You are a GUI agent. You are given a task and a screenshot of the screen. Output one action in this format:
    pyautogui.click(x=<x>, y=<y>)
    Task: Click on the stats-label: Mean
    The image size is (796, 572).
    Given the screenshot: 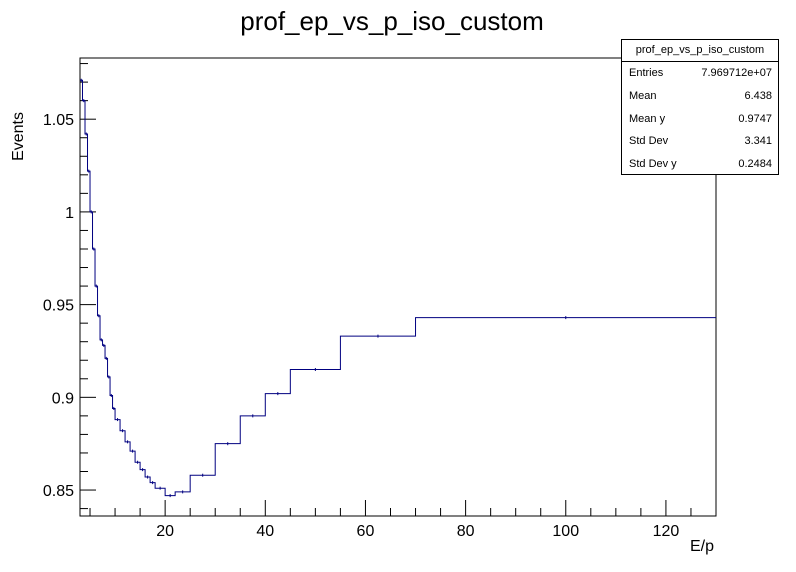 What is the action you would take?
    pyautogui.click(x=643, y=95)
    